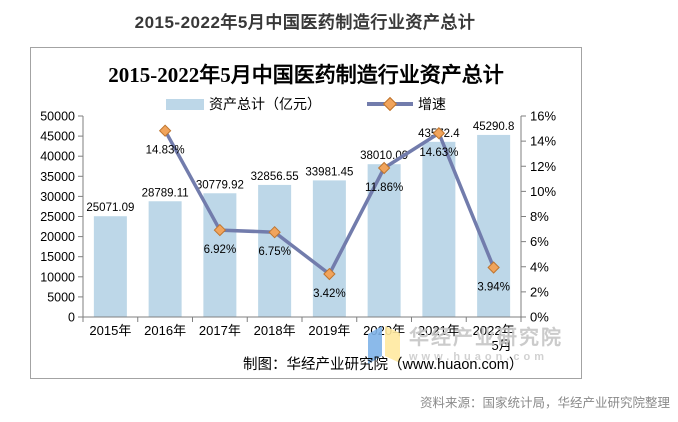  I want to click on source-note: 资料来源：国家统计局，华经产业研究院整理, so click(544, 403).